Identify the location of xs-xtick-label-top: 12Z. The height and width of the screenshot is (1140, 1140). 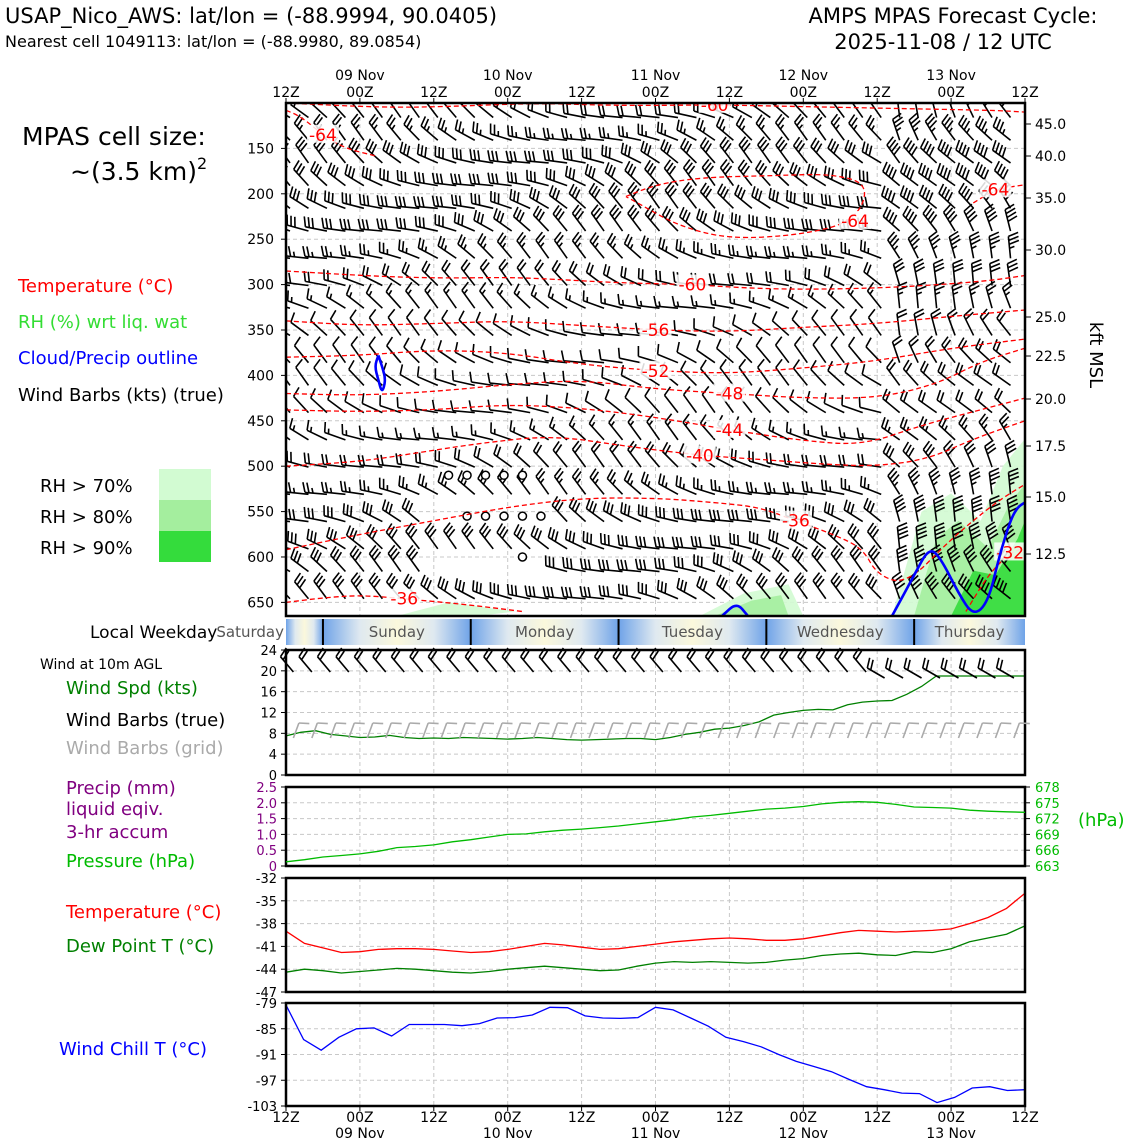
(729, 93).